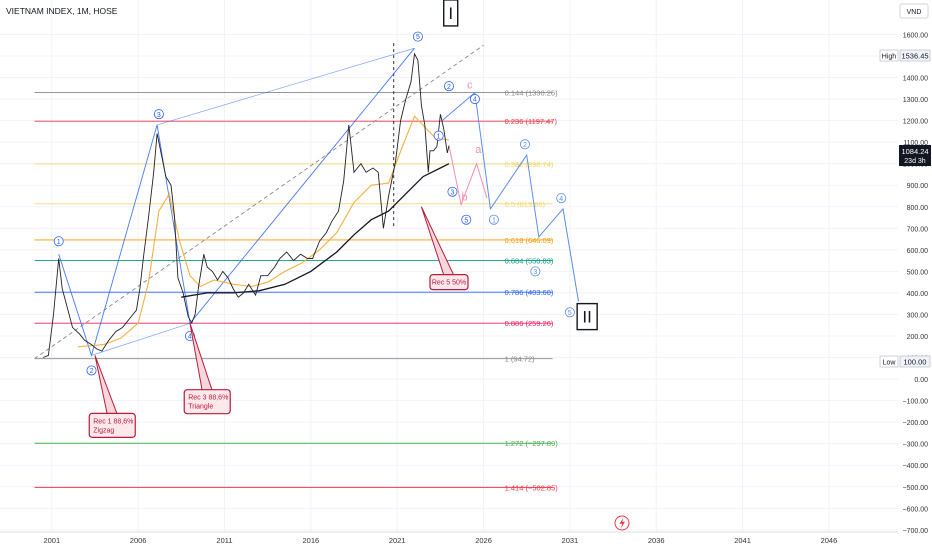 The image size is (932, 550). I want to click on fib-level-label: 0.886 (259.26), so click(529, 323).